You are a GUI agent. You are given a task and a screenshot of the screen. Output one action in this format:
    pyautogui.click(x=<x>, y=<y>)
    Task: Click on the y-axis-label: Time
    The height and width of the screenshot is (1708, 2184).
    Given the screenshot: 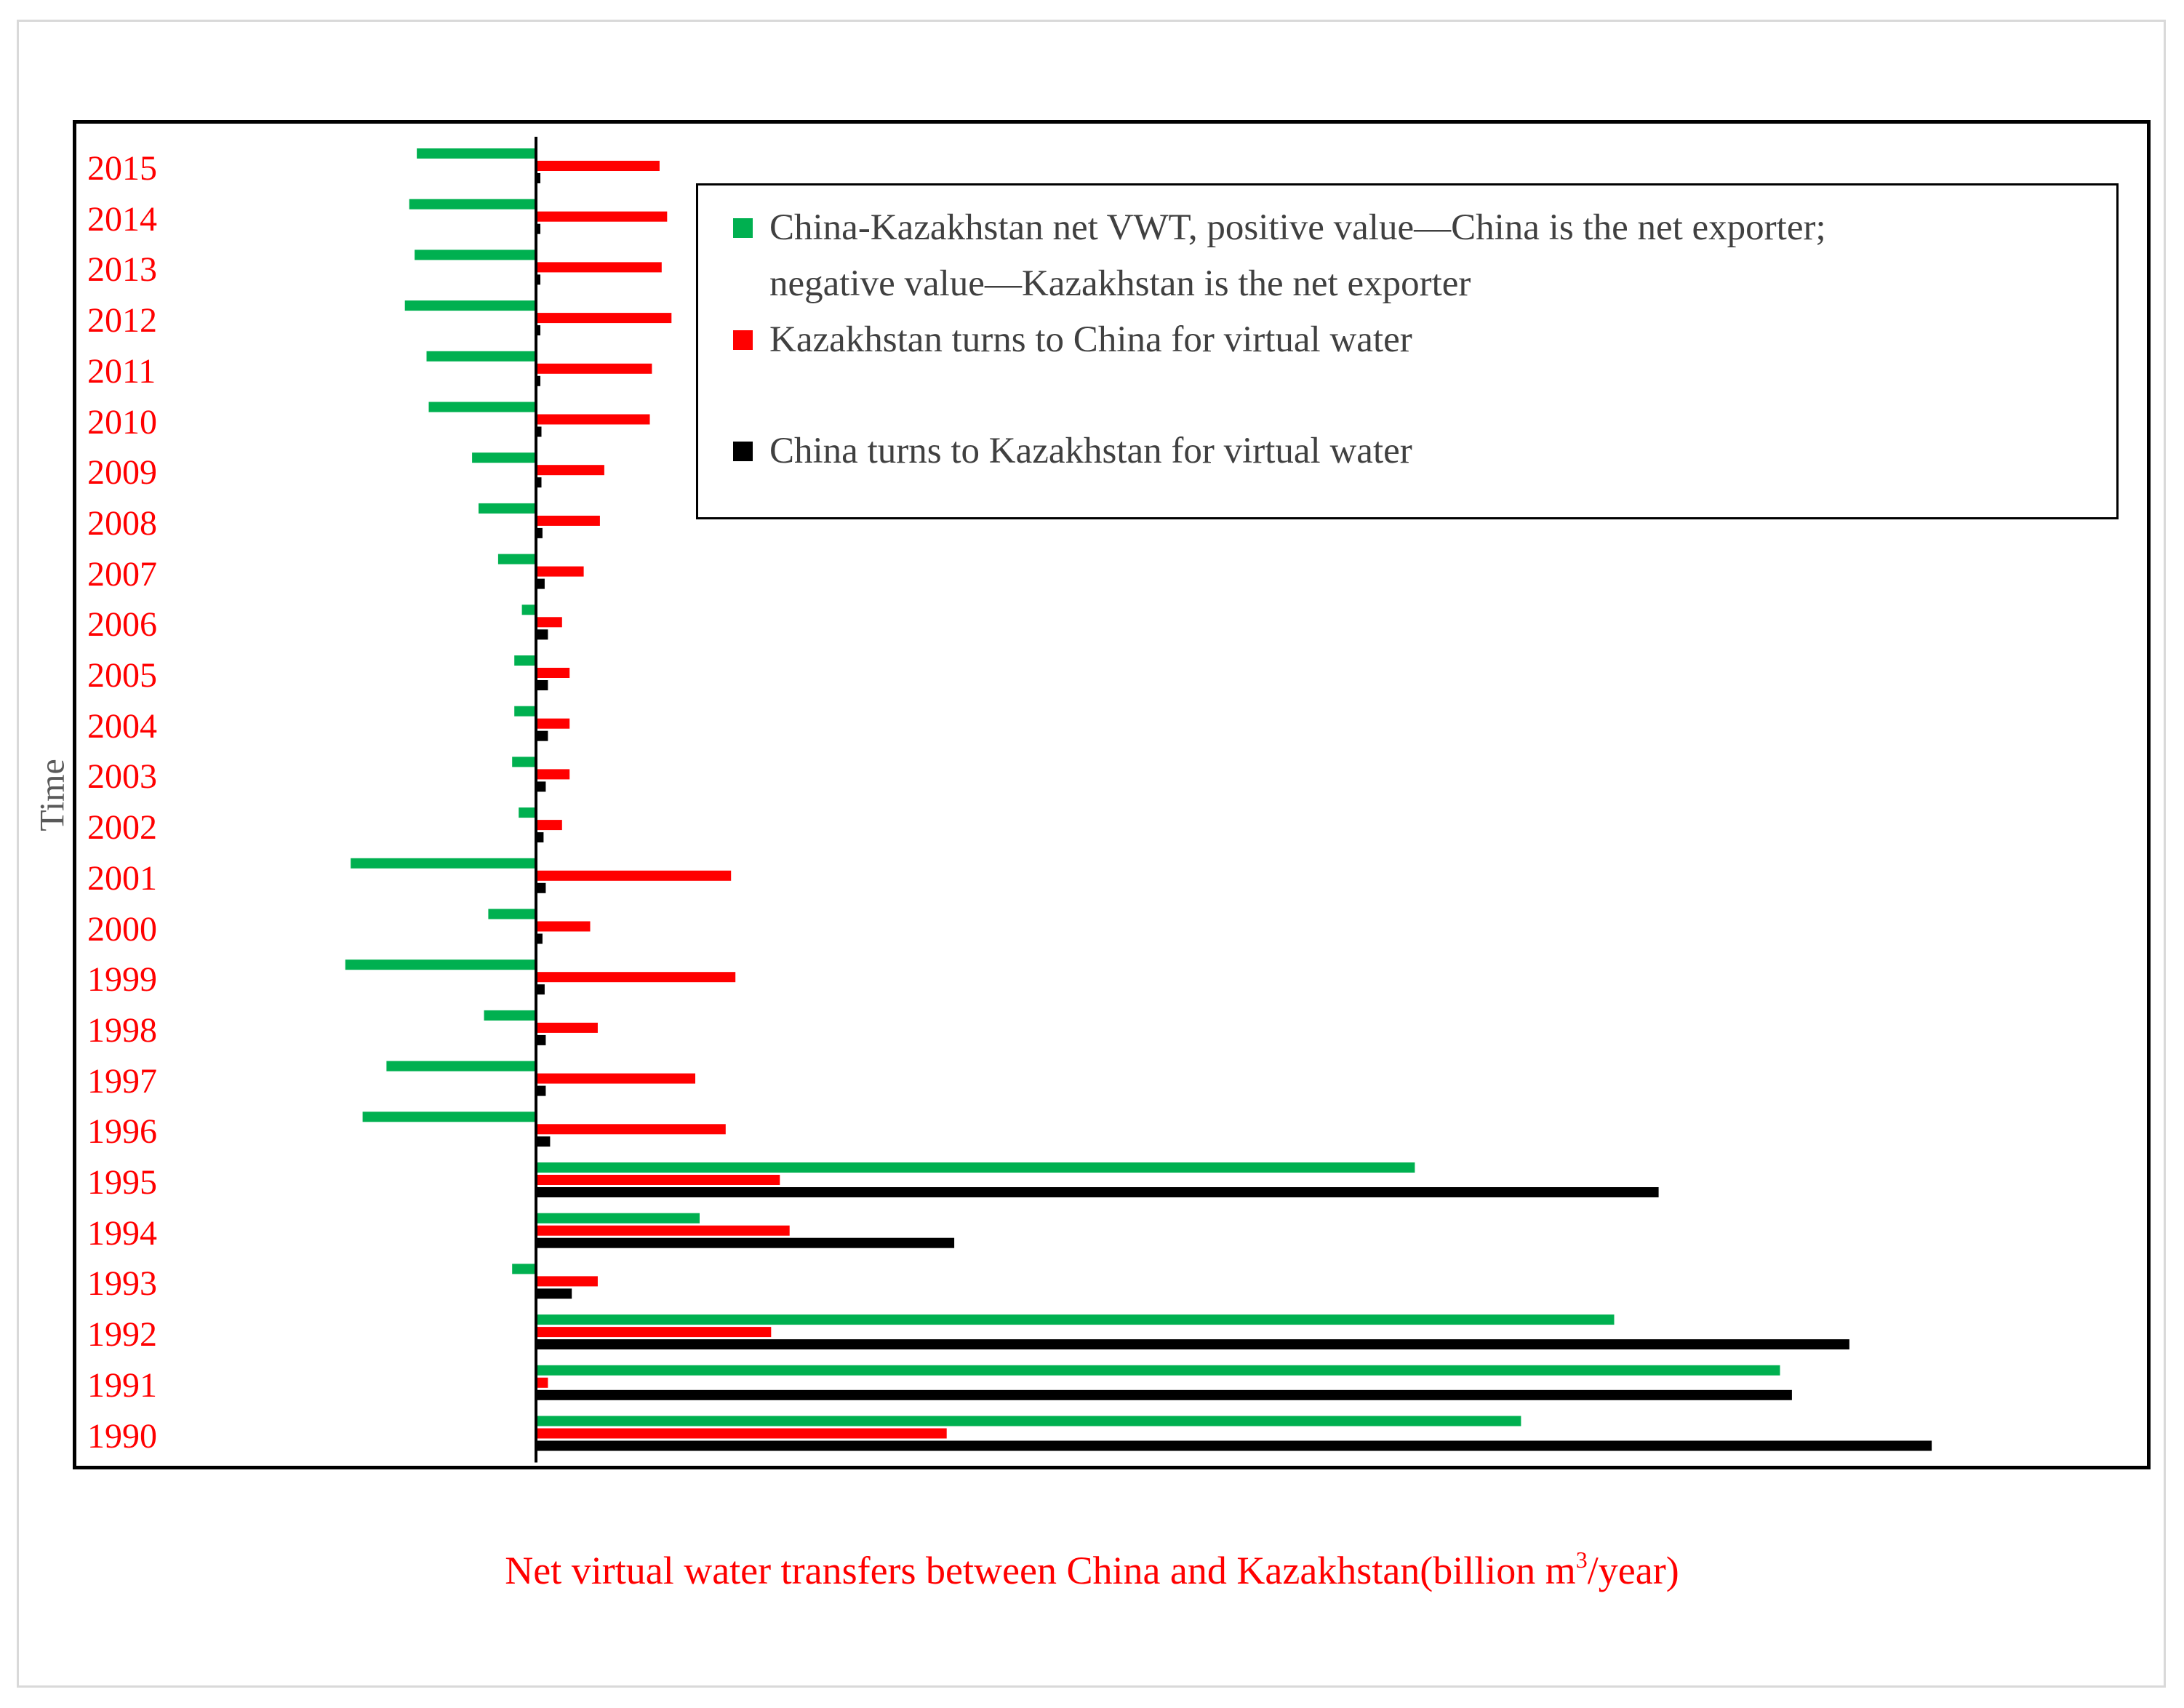 What is the action you would take?
    pyautogui.click(x=52, y=795)
    